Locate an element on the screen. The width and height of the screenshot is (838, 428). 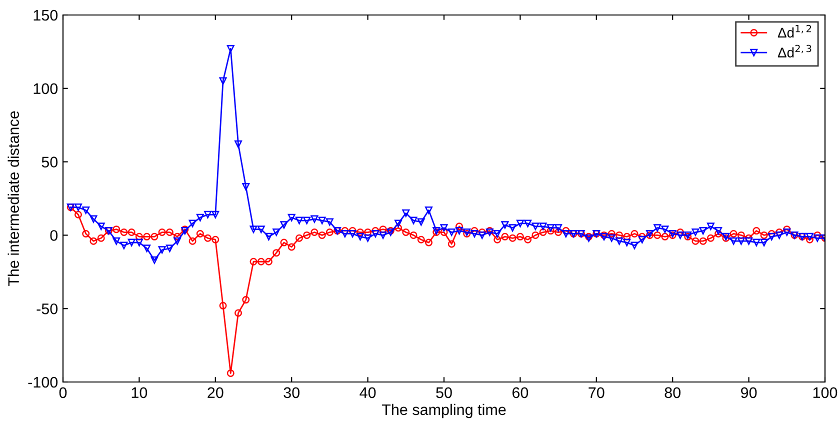
x-tick-label: 90 is located at coordinates (749, 392).